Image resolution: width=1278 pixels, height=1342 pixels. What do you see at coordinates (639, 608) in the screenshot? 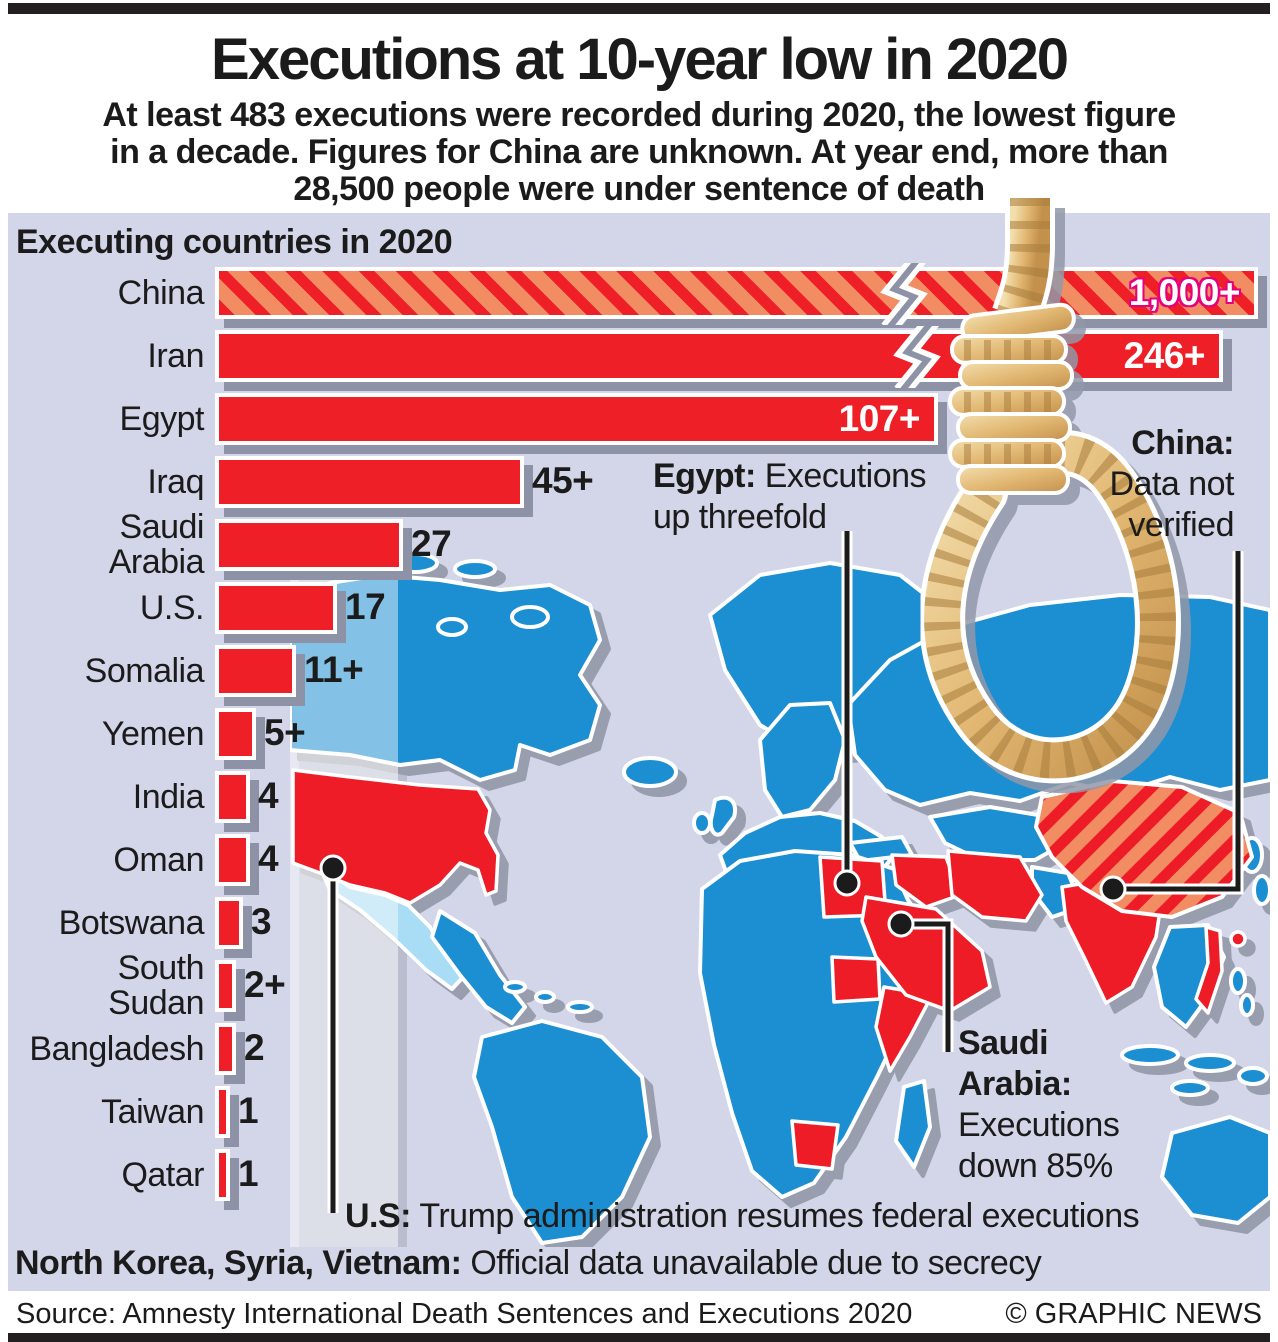
I see `bar-row-us: U.S. 17` at bounding box center [639, 608].